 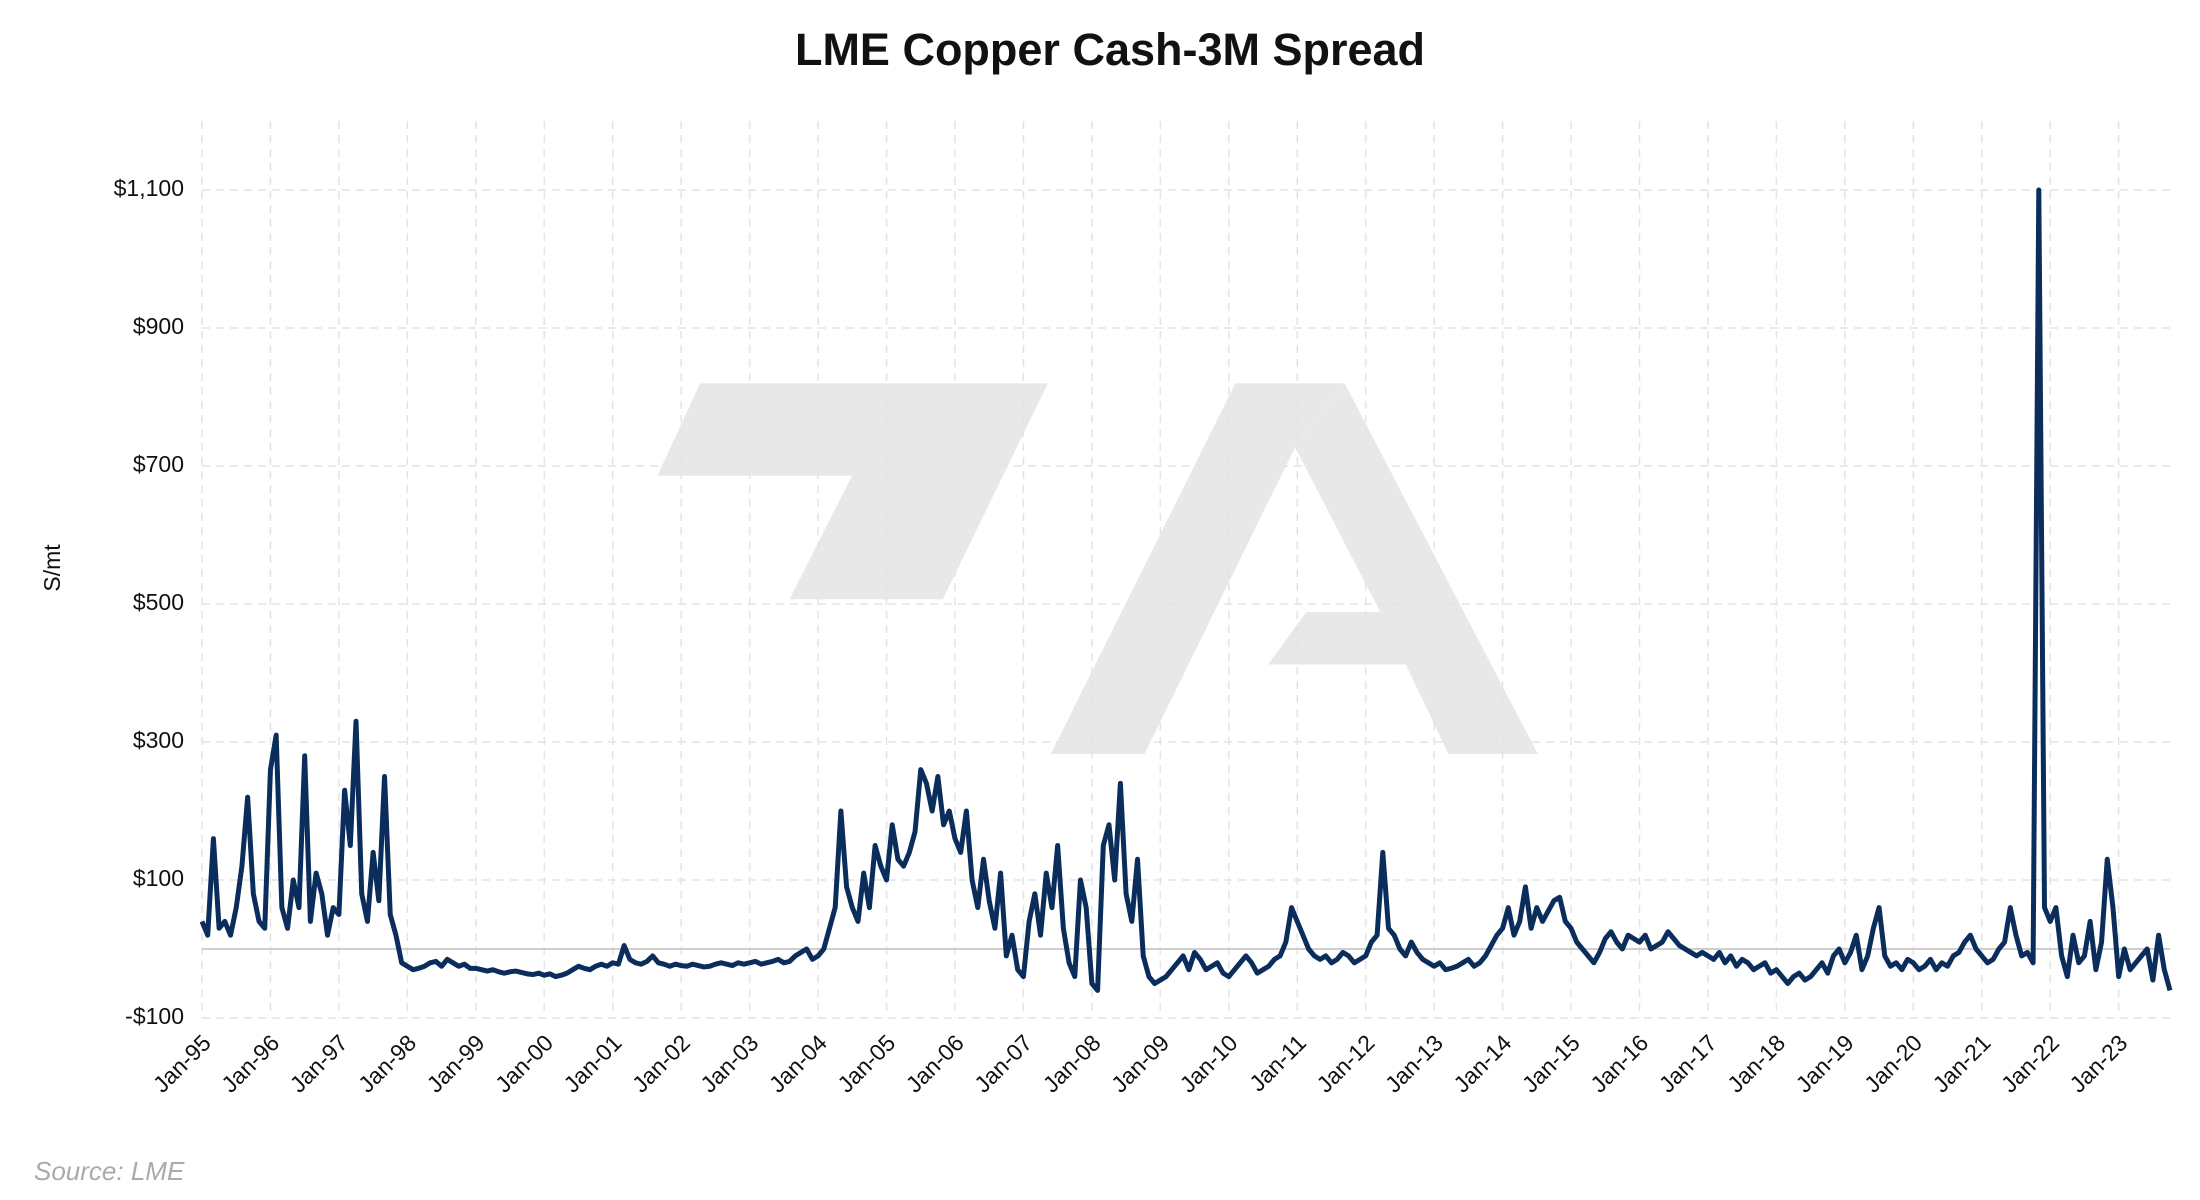 I want to click on x-tick-label: Jan-03, so click(x=729, y=1063).